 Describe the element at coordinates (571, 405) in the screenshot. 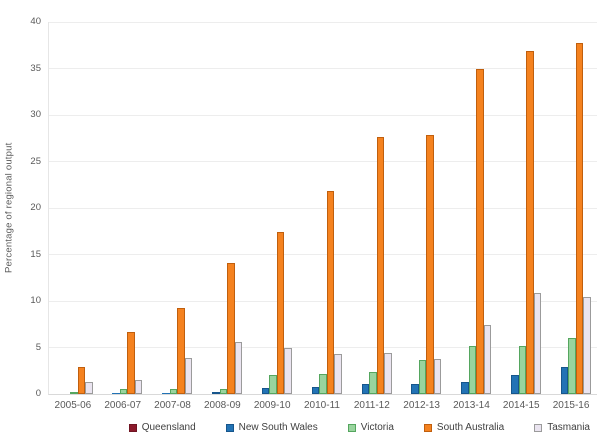

I see `x-tick-label: 2015-16` at that location.